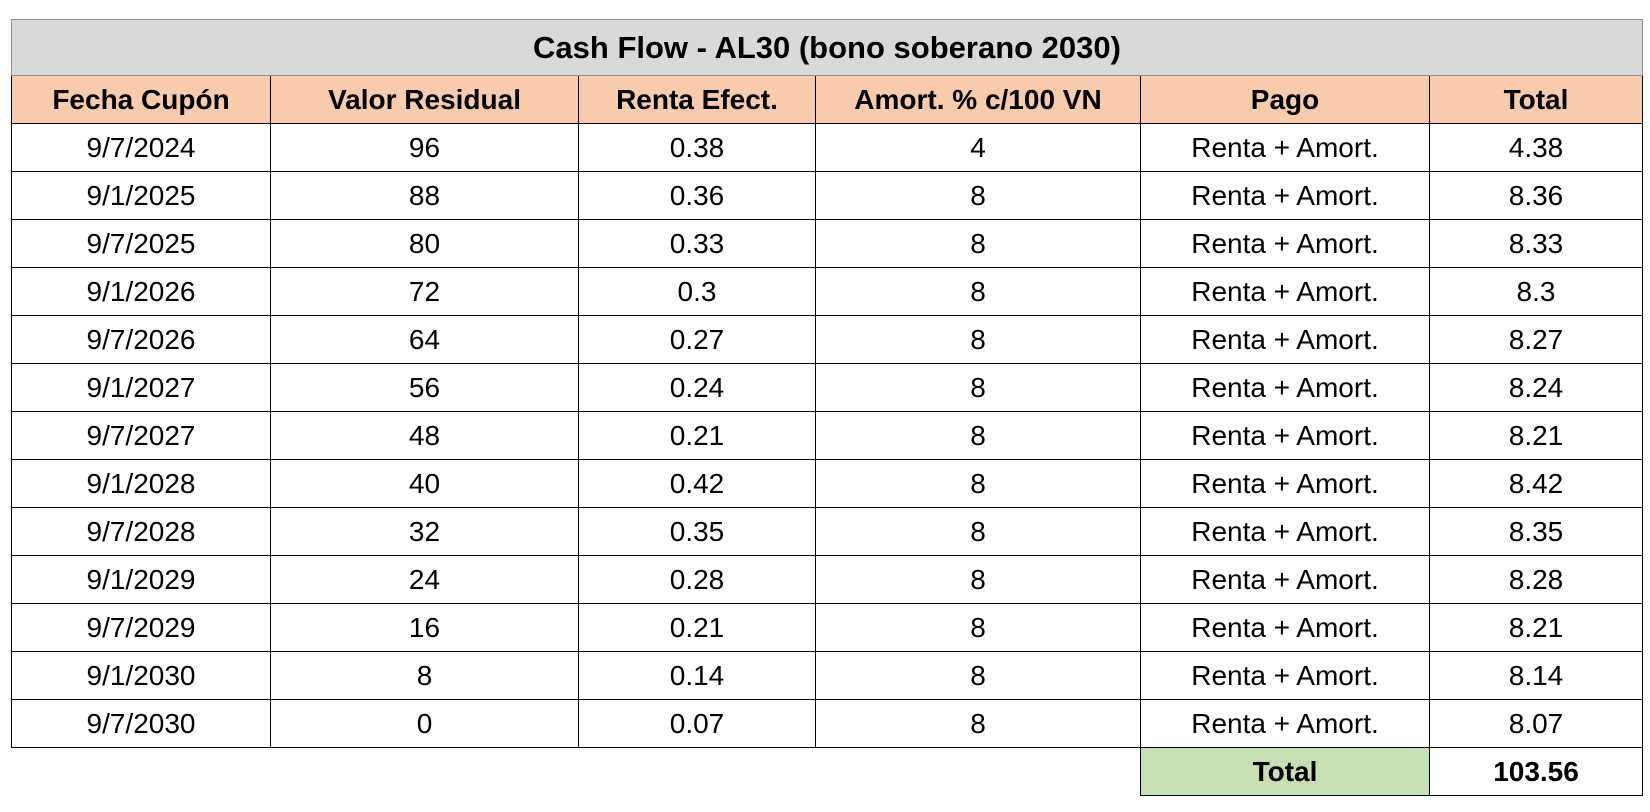  I want to click on data-row: 9/1/2026 72 0.3 8 Renta + Amort. 8.3, so click(827, 291).